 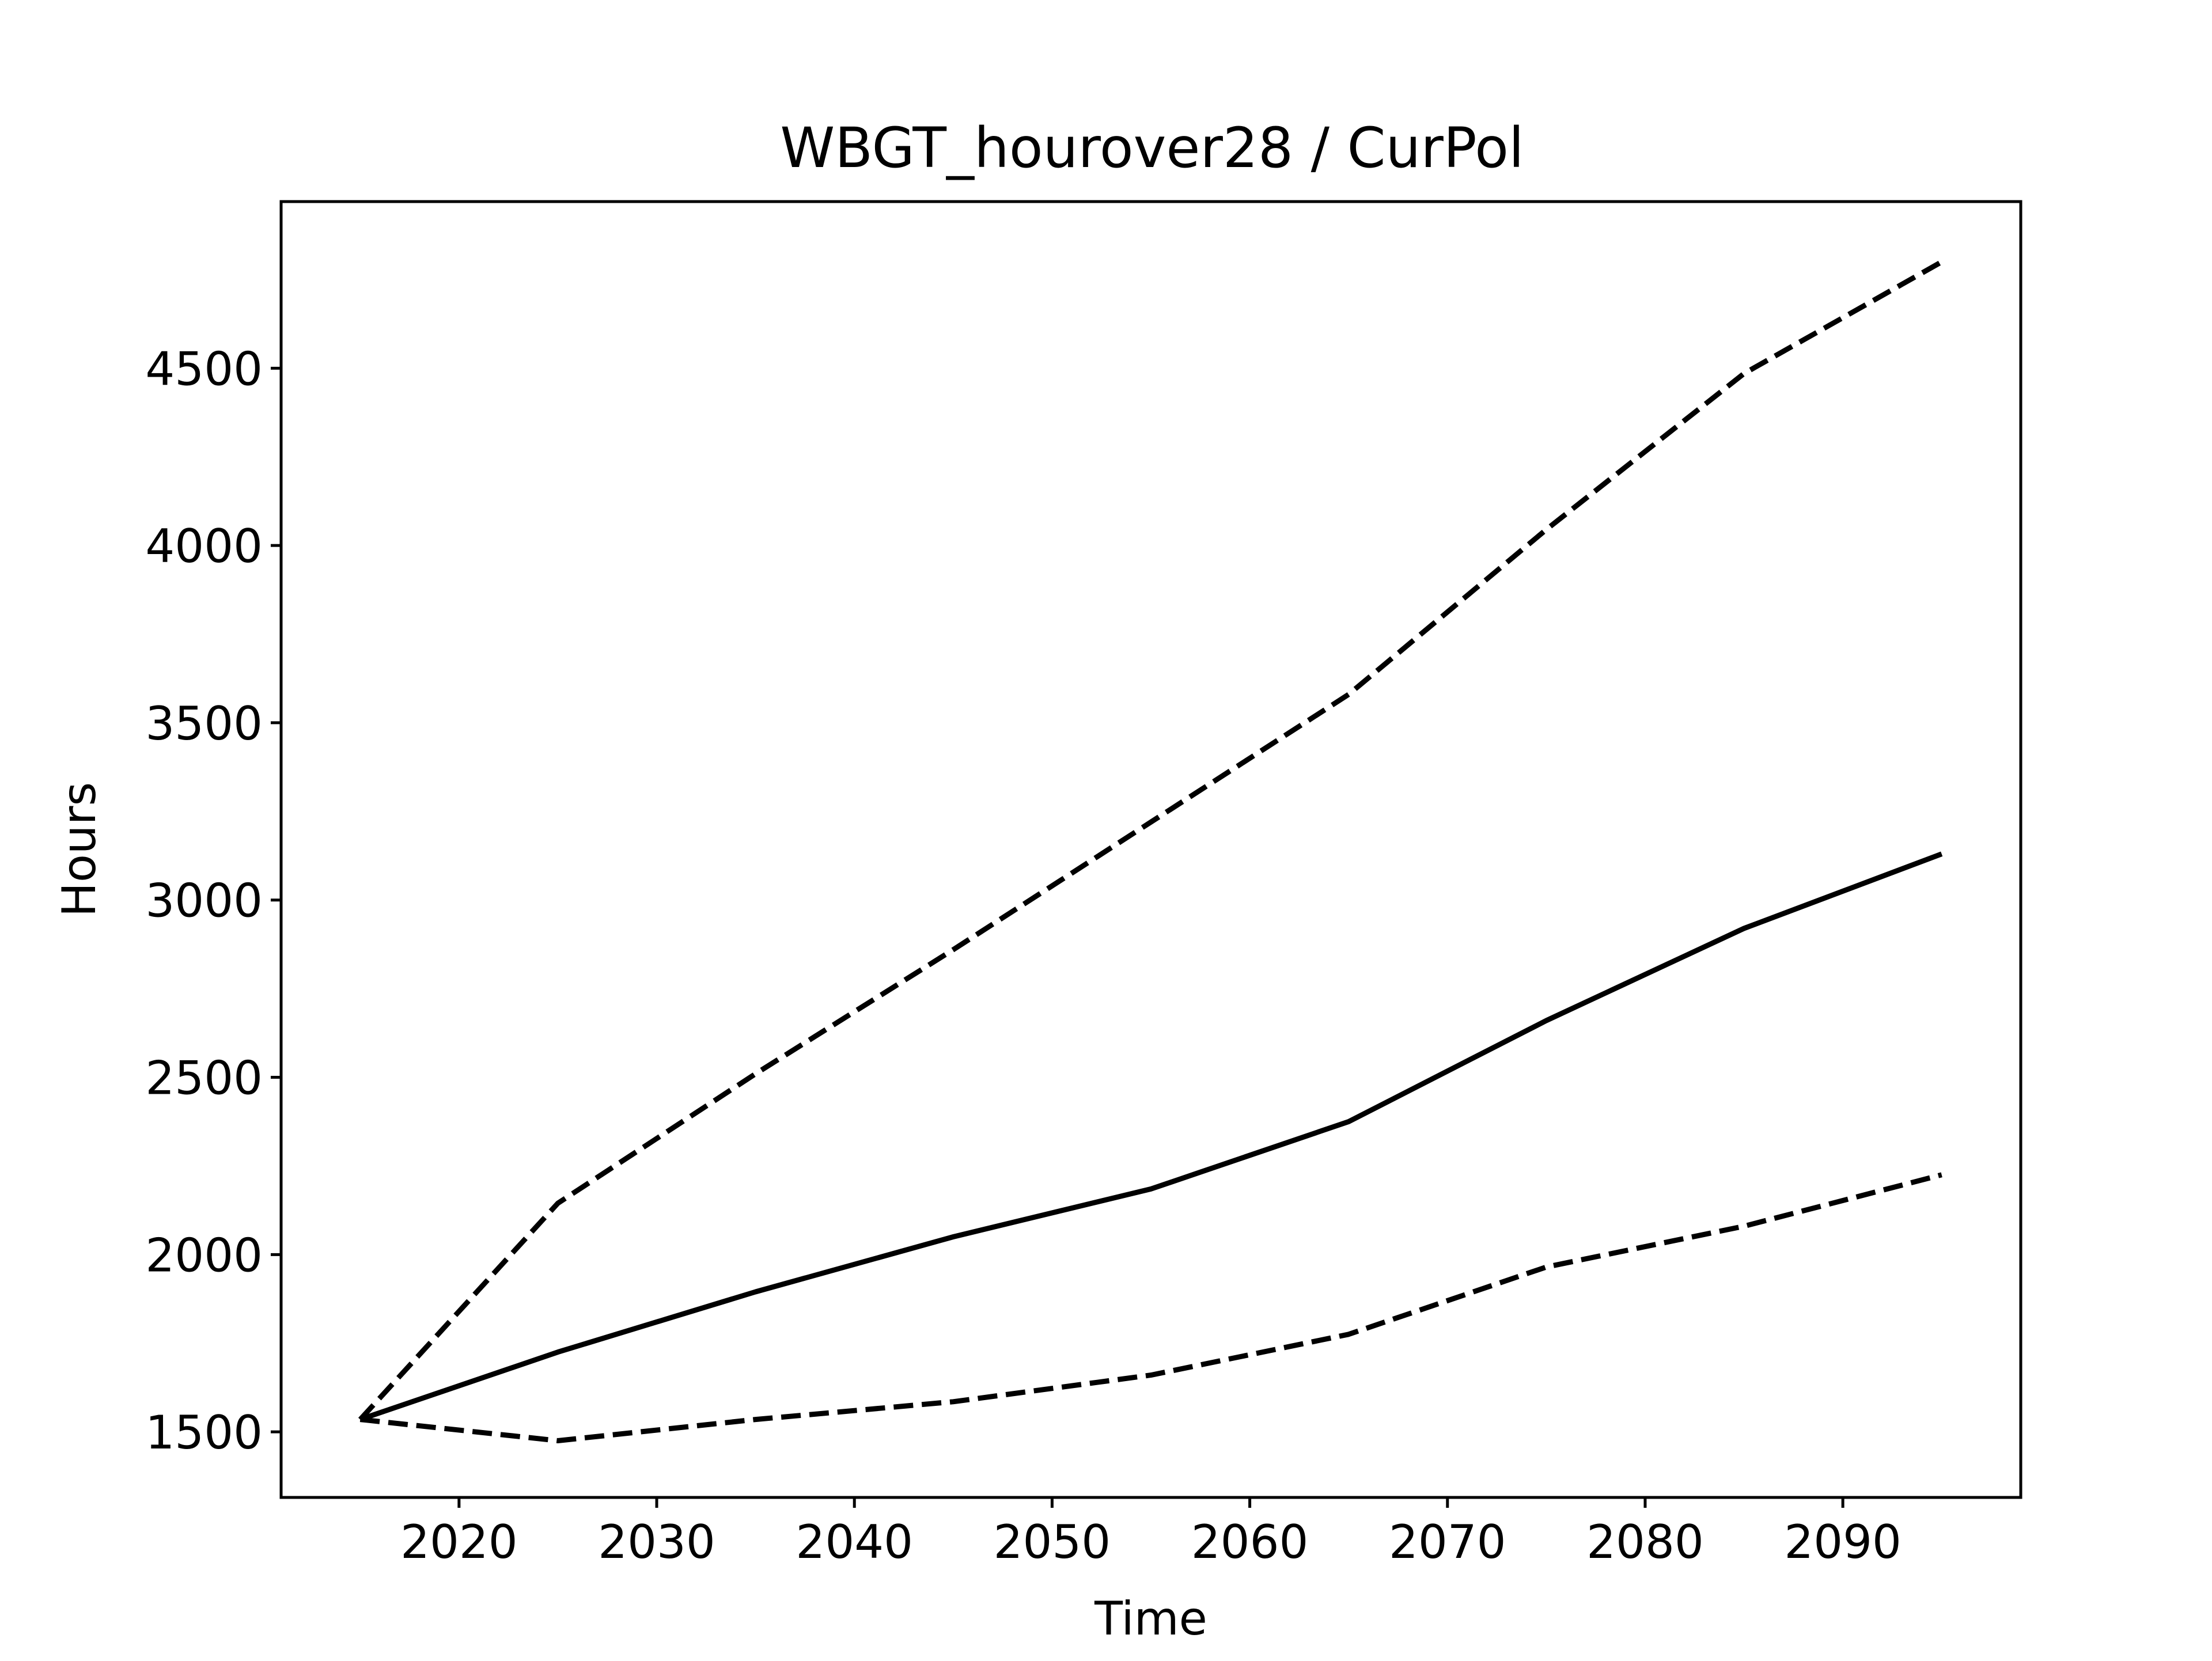 What do you see at coordinates (204, 901) in the screenshot?
I see `y-tick-label: 3000` at bounding box center [204, 901].